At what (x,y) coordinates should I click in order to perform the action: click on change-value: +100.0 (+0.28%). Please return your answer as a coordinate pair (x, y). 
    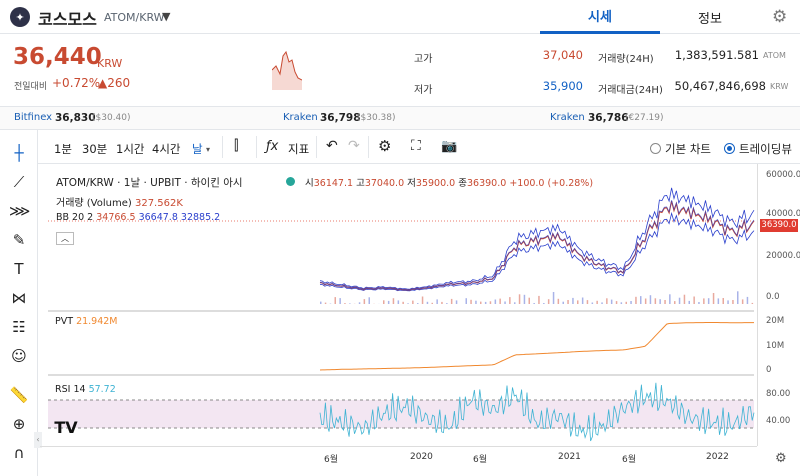
    Looking at the image, I should click on (551, 183).